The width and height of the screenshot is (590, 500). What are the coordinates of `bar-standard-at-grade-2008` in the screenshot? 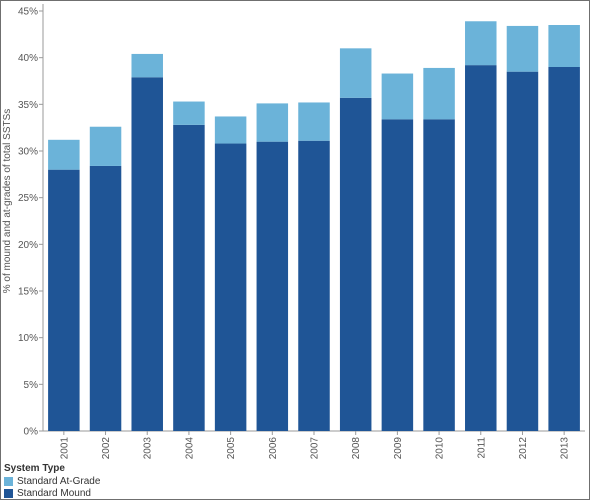 It's located at (355, 73).